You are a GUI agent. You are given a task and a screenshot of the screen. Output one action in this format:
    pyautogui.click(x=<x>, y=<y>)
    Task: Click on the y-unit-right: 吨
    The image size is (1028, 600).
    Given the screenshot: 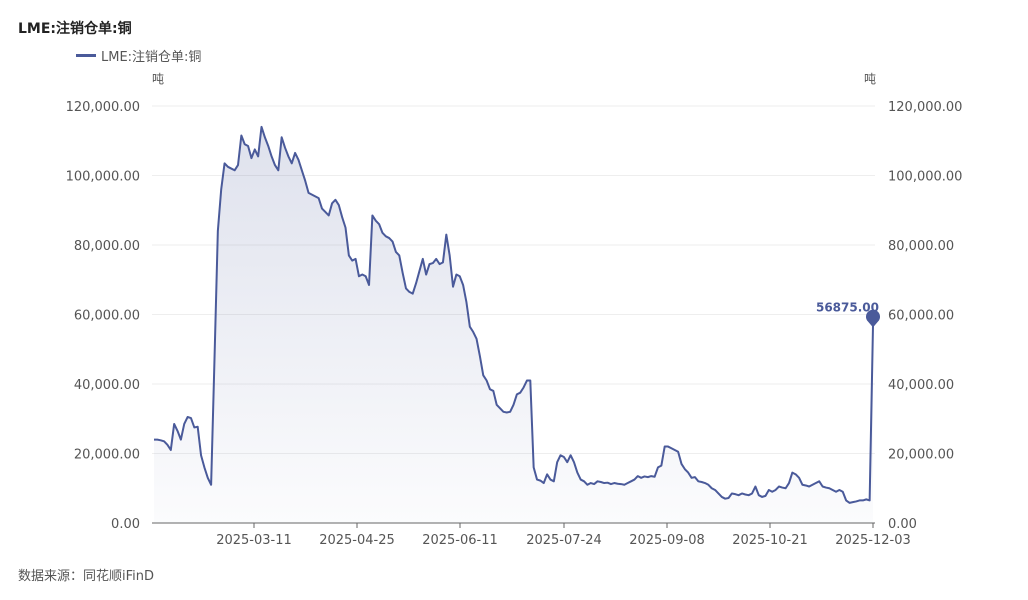 What is the action you would take?
    pyautogui.click(x=870, y=79)
    